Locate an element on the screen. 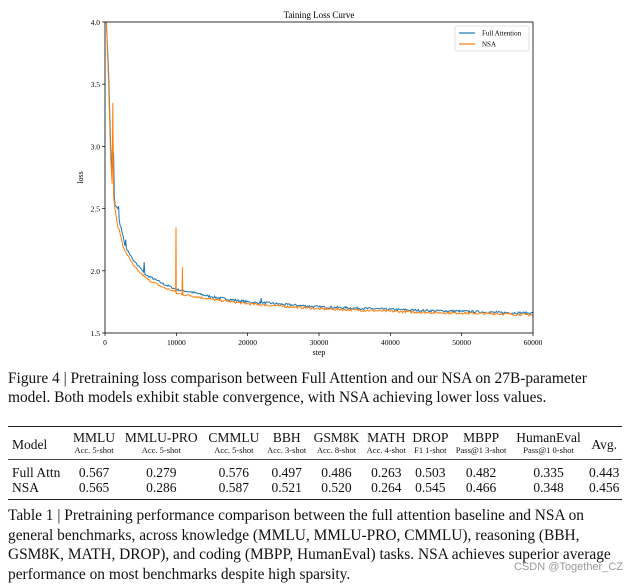 This screenshot has width=629, height=584. table-cell: 0.520 is located at coordinates (336, 487).